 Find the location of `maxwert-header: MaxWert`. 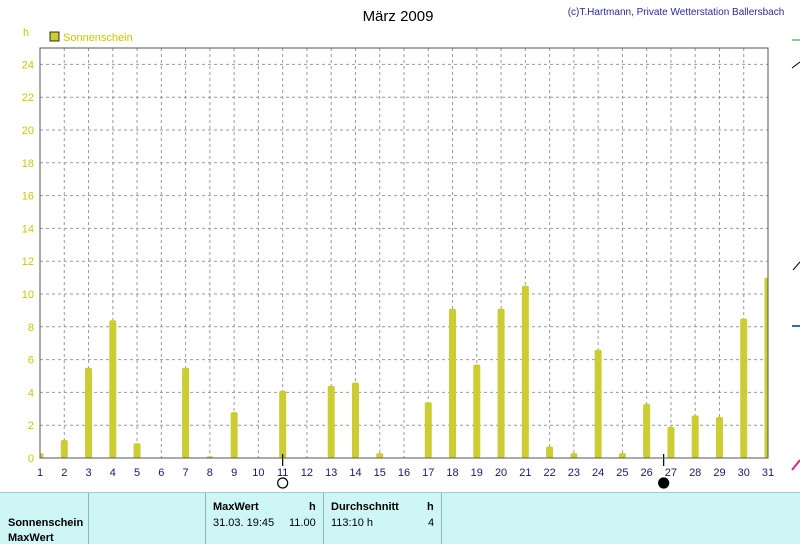

maxwert-header: MaxWert is located at coordinates (236, 507).